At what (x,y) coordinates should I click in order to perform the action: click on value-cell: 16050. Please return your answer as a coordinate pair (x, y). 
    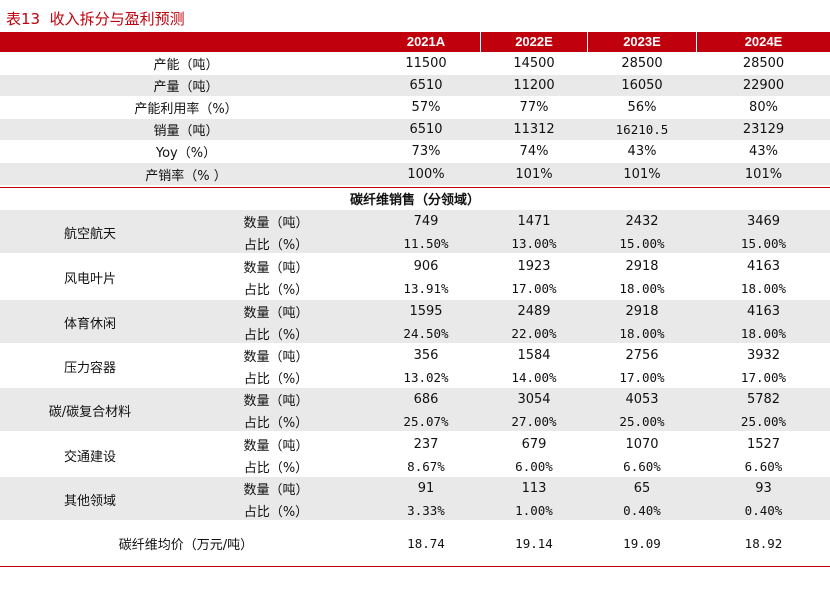
    Looking at the image, I should click on (642, 85).